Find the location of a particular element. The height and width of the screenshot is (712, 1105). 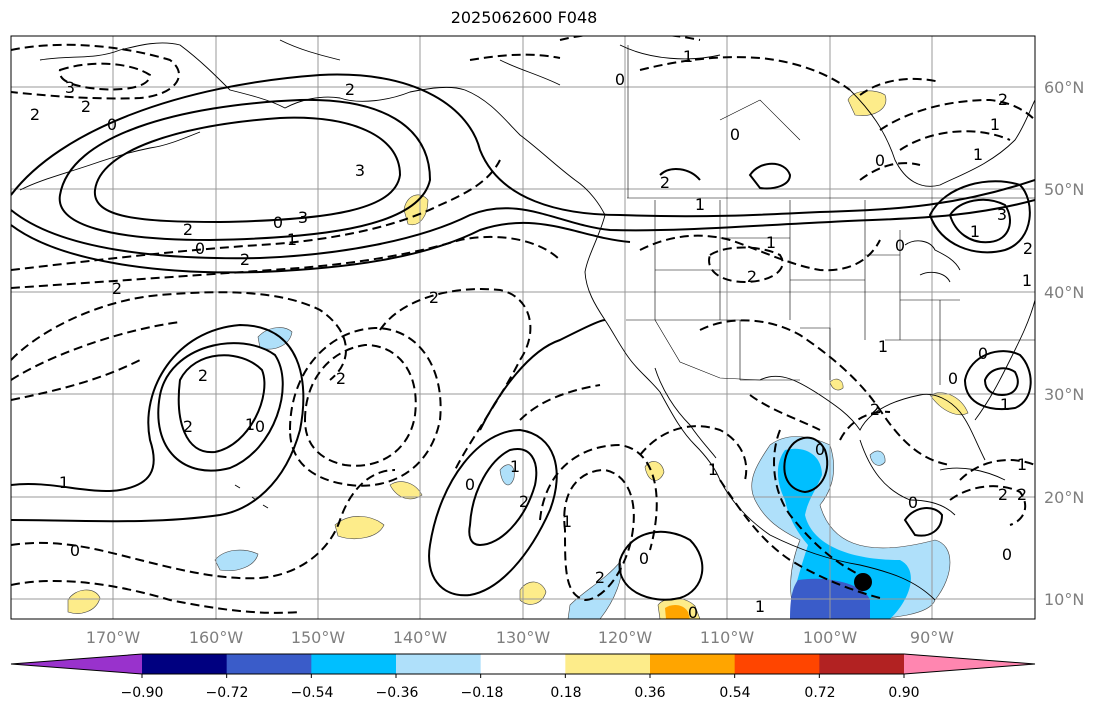

colorbar-tick-label: 0.54 is located at coordinates (734, 693).